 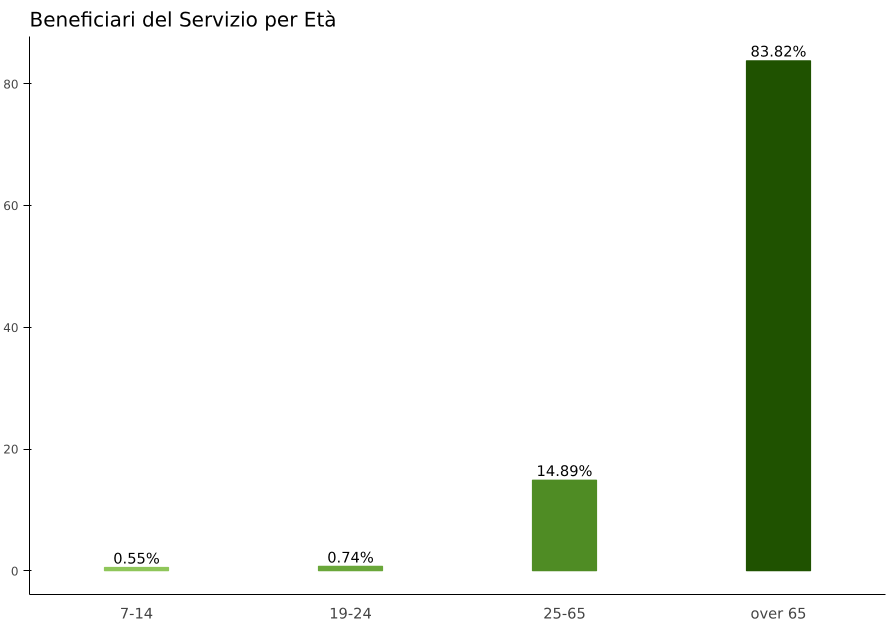 I want to click on y-tick-label: 0, so click(x=14, y=571).